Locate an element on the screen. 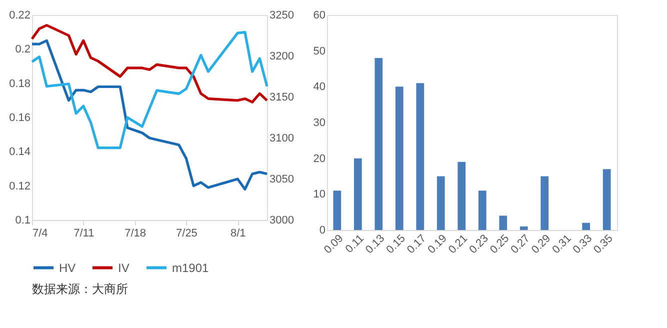 This screenshot has width=667, height=328. y-tick-label: 40 is located at coordinates (319, 87).